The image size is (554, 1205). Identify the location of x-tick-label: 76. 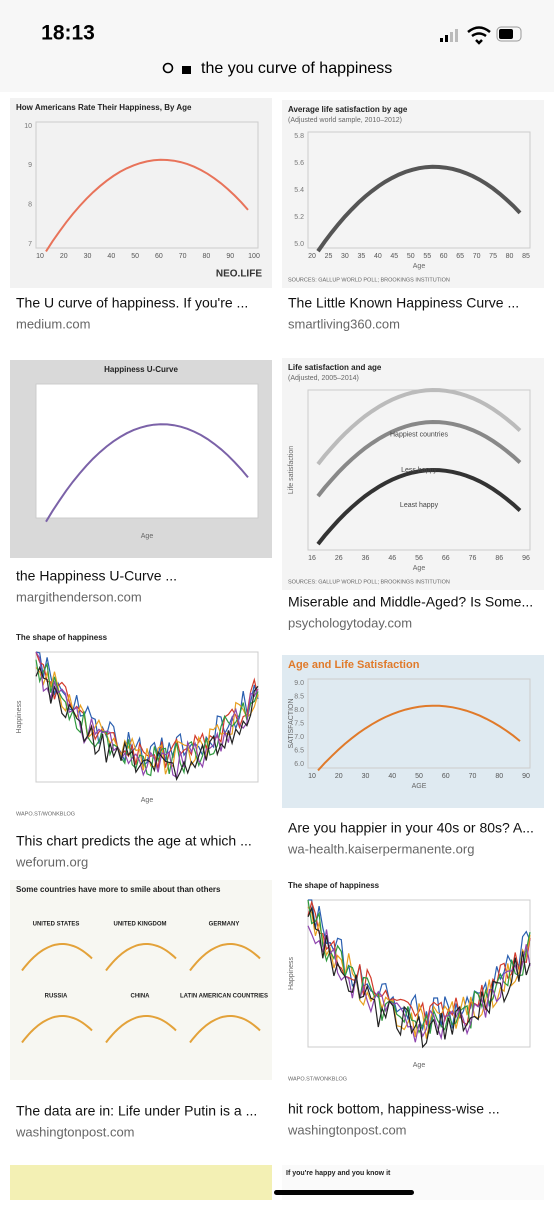
(473, 558).